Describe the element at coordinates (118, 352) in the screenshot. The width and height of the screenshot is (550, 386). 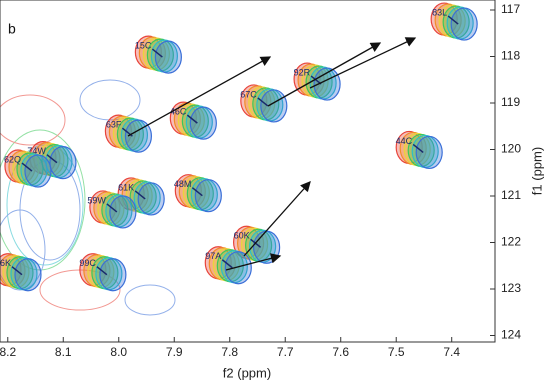
I see `x-tick-label: 8.0` at that location.